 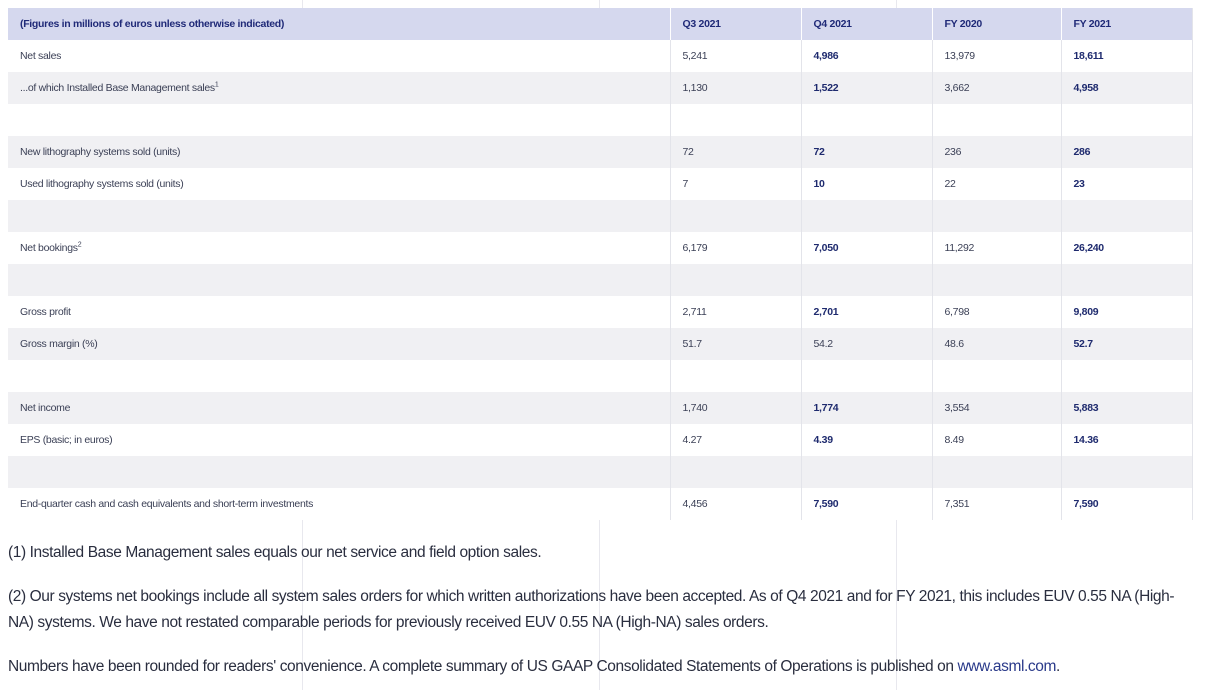 I want to click on row-label-text: Gross profit, so click(x=45, y=312).